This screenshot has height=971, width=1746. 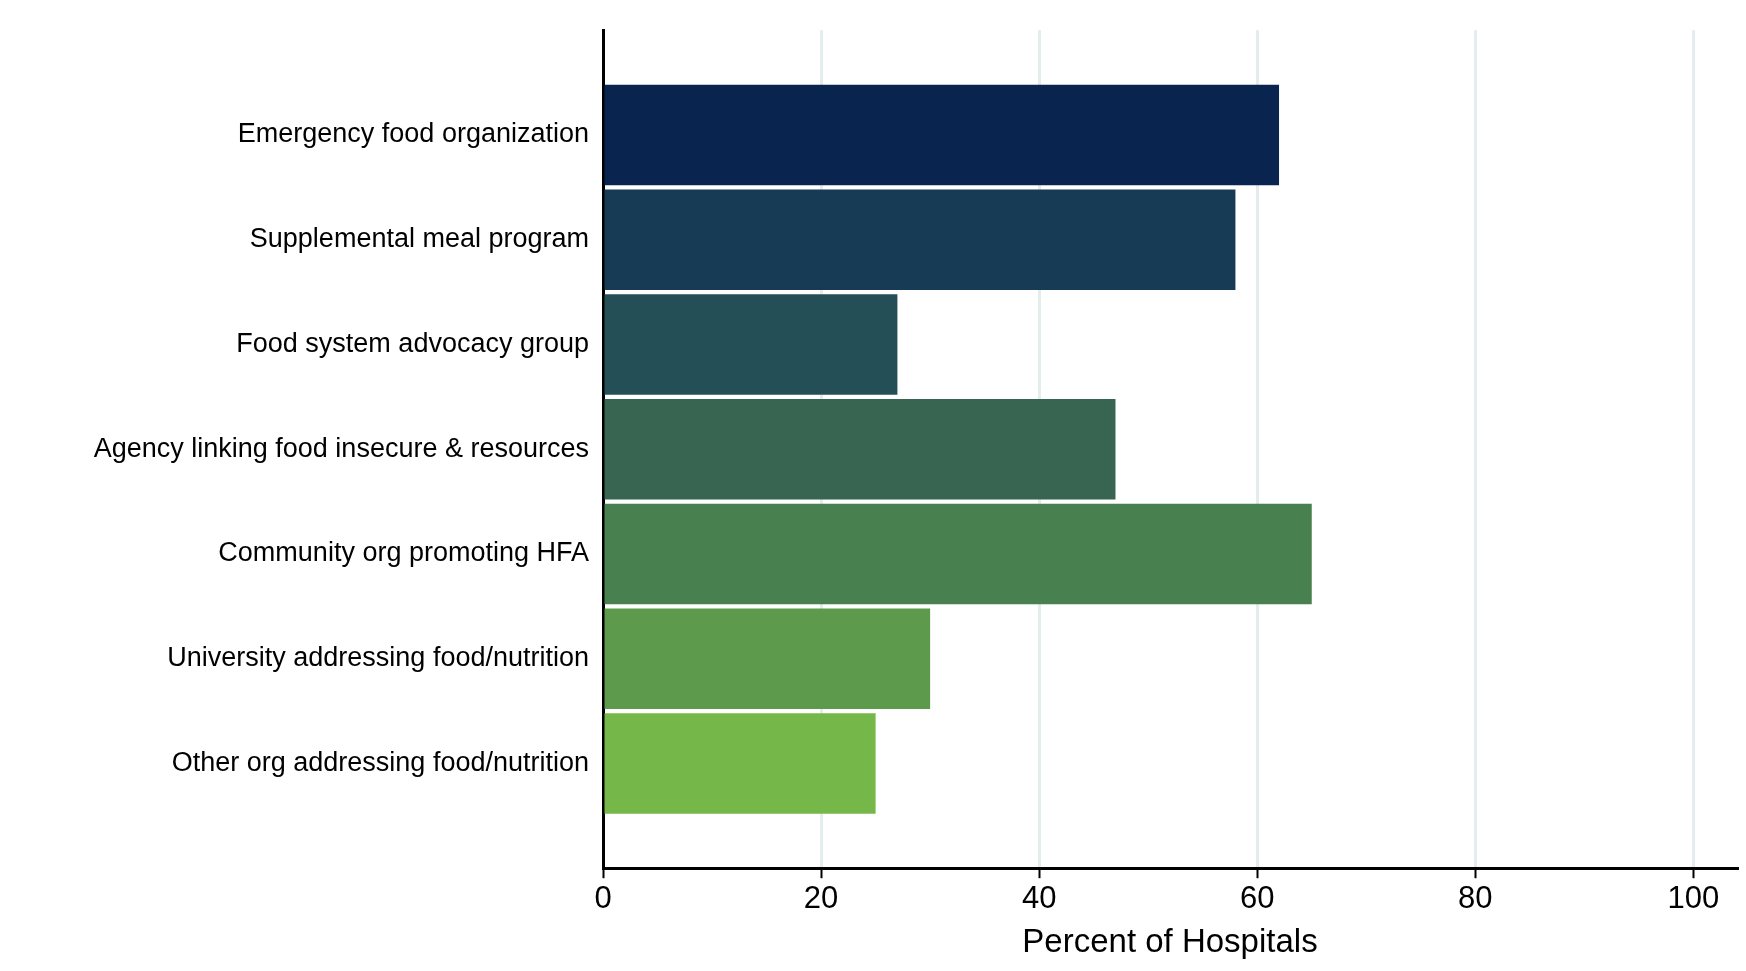 What do you see at coordinates (380, 761) in the screenshot?
I see `y-tick-label: Other org addressing food/nutrition` at bounding box center [380, 761].